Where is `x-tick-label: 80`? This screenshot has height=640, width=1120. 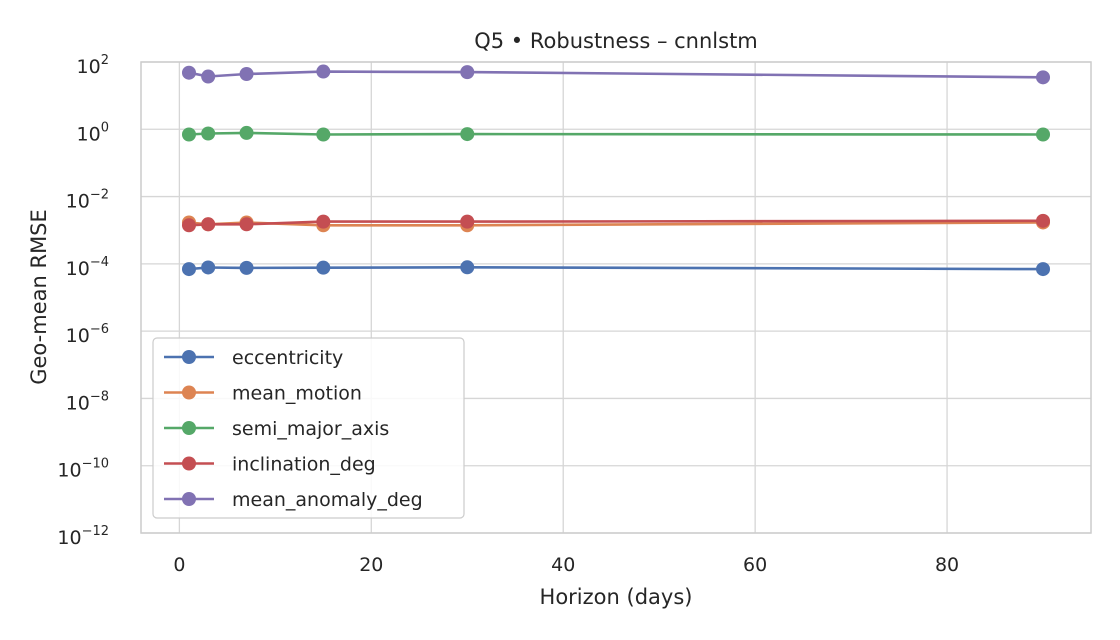
x-tick-label: 80 is located at coordinates (947, 565).